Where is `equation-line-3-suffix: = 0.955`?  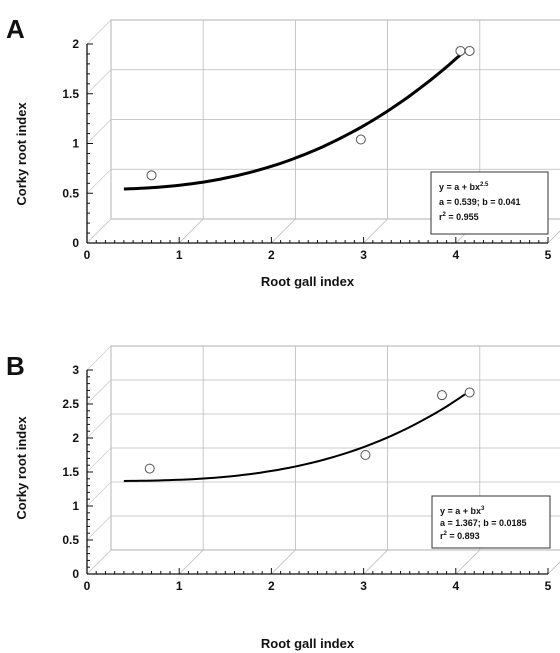 equation-line-3-suffix: = 0.955 is located at coordinates (462, 217).